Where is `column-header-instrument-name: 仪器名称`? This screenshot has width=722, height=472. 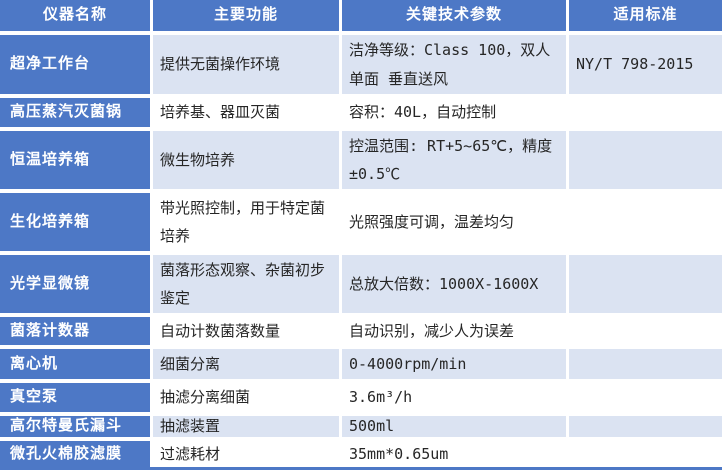 column-header-instrument-name: 仪器名称 is located at coordinates (75, 15).